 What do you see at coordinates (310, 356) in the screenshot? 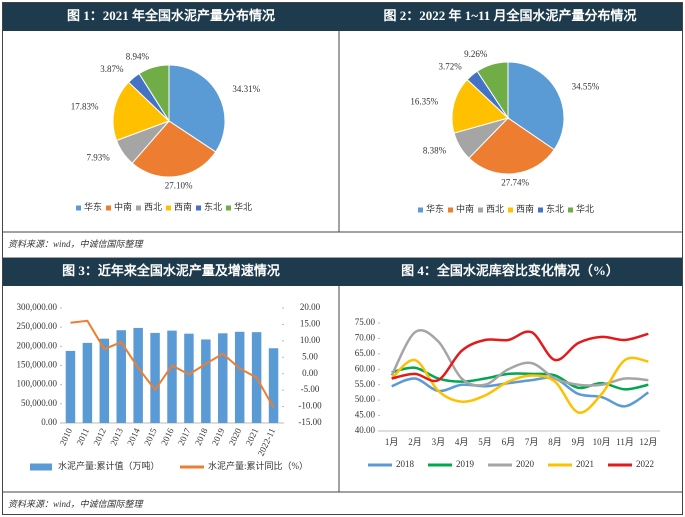
I see `y2-tick-label: 5.00` at bounding box center [310, 356].